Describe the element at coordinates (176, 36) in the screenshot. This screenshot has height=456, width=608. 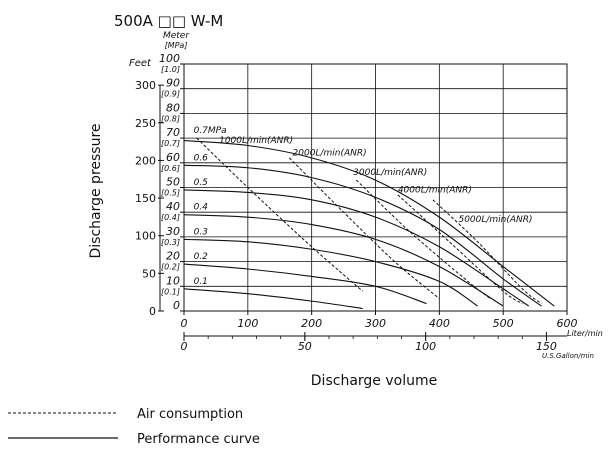
I see `y-label-meter: Meter` at that location.